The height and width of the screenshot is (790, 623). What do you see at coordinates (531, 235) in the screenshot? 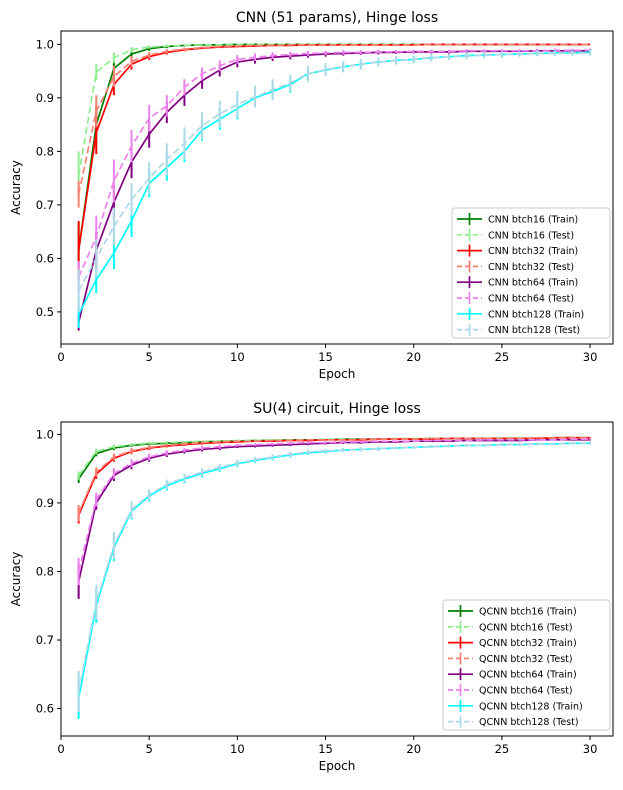
I see `legend-label: CNN btch16 (Test)` at bounding box center [531, 235].